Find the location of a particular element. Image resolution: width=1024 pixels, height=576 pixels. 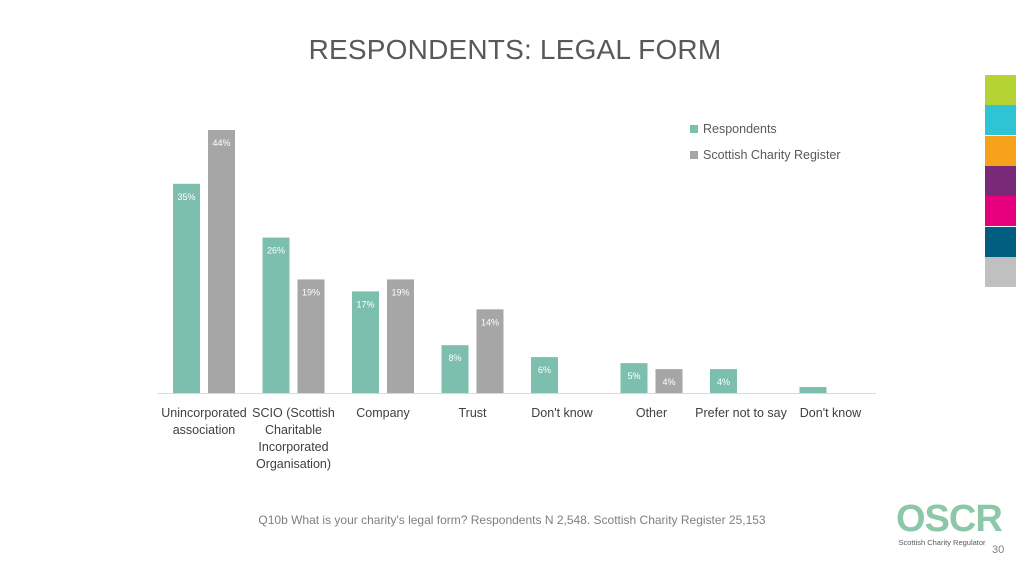

page-number: 30 is located at coordinates (998, 550).